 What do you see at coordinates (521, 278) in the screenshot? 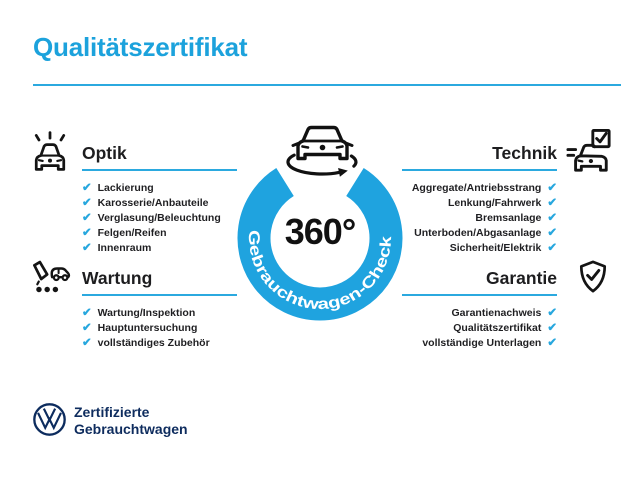
I see `section-garantie-heading: Garantie` at bounding box center [521, 278].